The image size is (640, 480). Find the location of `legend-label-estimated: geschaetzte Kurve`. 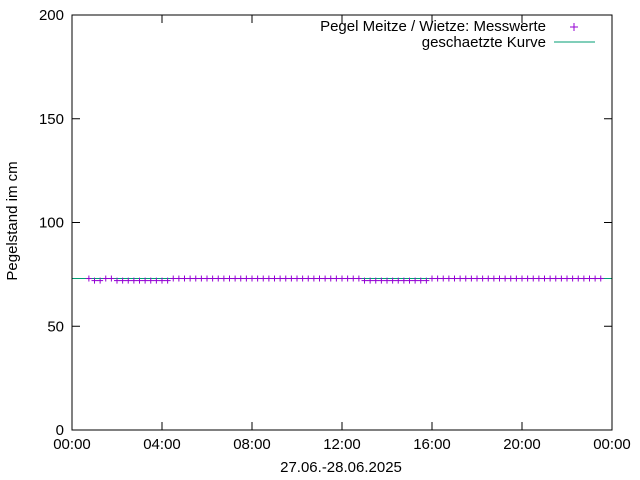

legend-label-estimated: geschaetzte Kurve is located at coordinates (484, 42).